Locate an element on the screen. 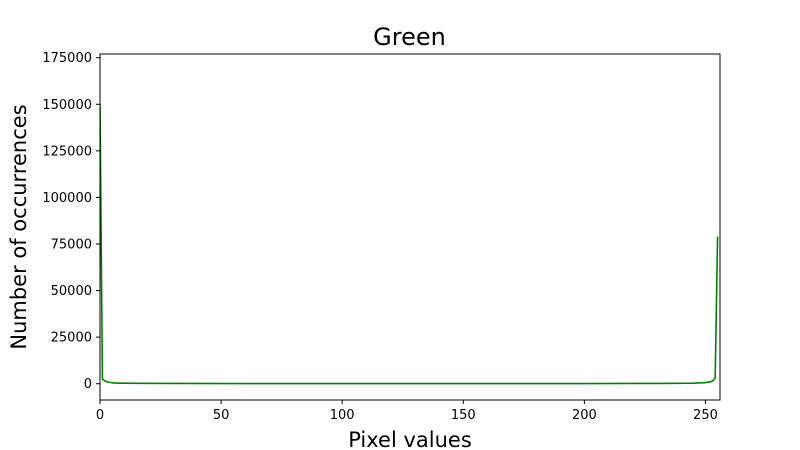  y-tick-label: 175000 is located at coordinates (67, 58).